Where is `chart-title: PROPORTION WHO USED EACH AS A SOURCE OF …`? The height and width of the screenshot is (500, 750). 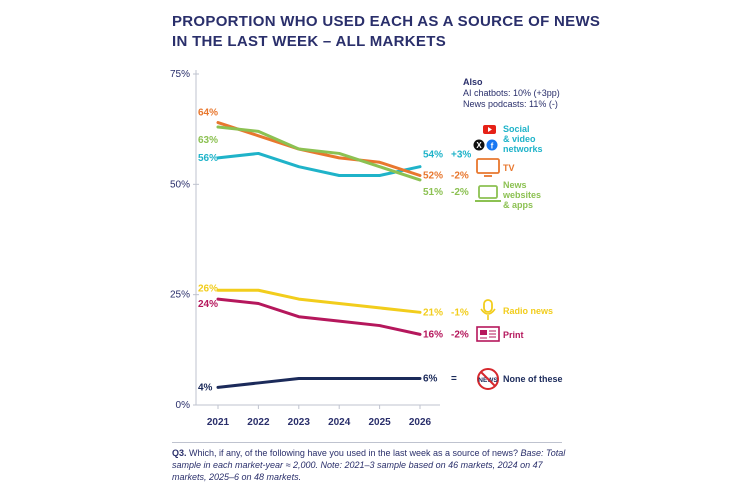 chart-title: PROPORTION WHO USED EACH AS A SOURCE OF … is located at coordinates (386, 31).